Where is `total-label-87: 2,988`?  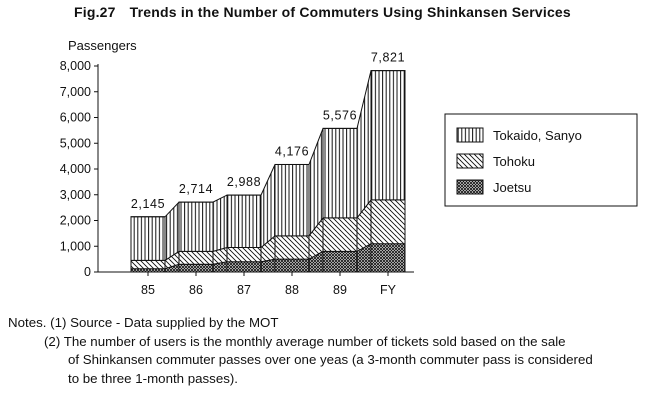 total-label-87: 2,988 is located at coordinates (244, 182).